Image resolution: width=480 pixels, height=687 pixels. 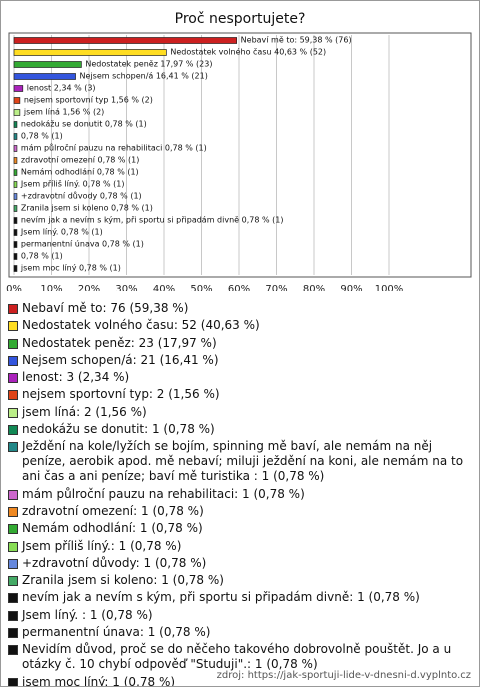 What do you see at coordinates (141, 325) in the screenshot?
I see `legend-label: Nedostatek volného času: 52 (40,63 %)` at bounding box center [141, 325].